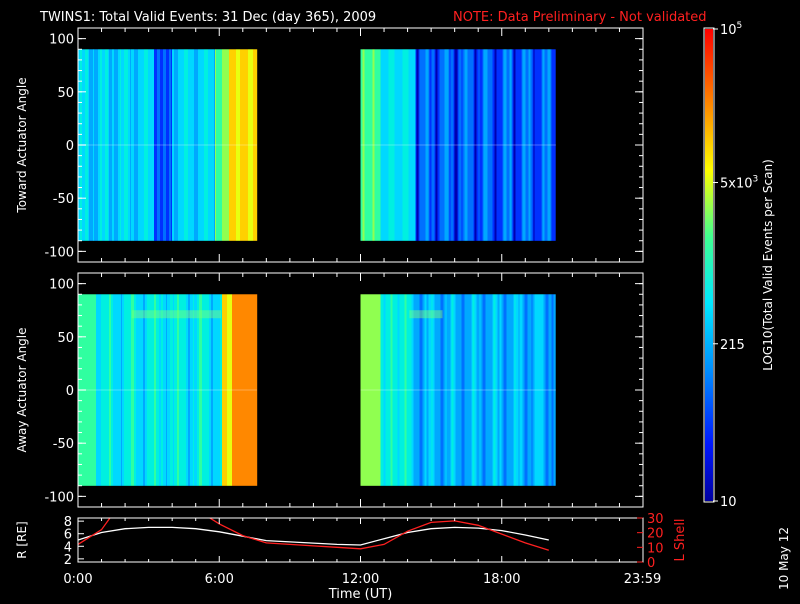  What do you see at coordinates (59, 252) in the screenshot?
I see `y-tick-label: -100` at bounding box center [59, 252].